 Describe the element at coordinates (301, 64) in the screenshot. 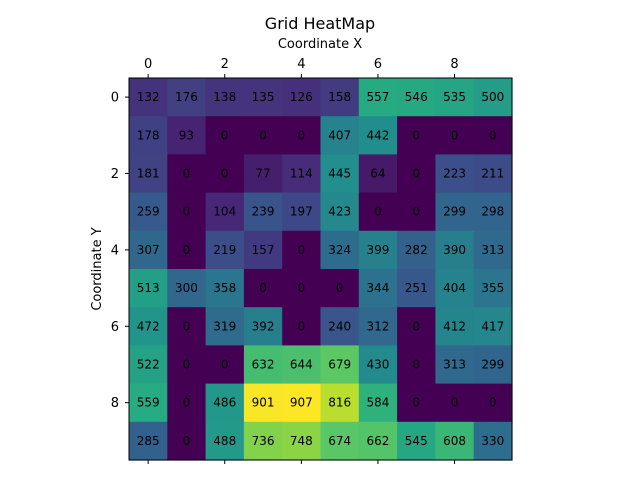

I see `x-tick-label: 4` at that location.